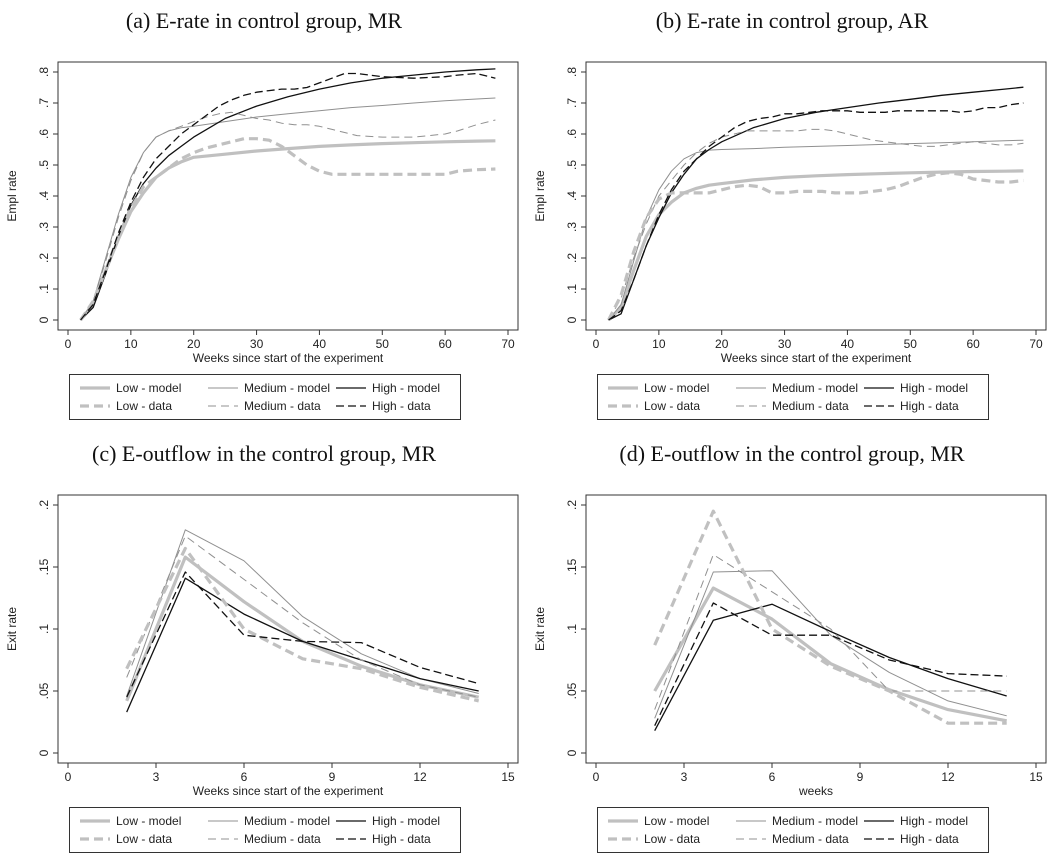 This screenshot has width=1057, height=867. I want to click on legend-label: Medium - model, so click(815, 821).